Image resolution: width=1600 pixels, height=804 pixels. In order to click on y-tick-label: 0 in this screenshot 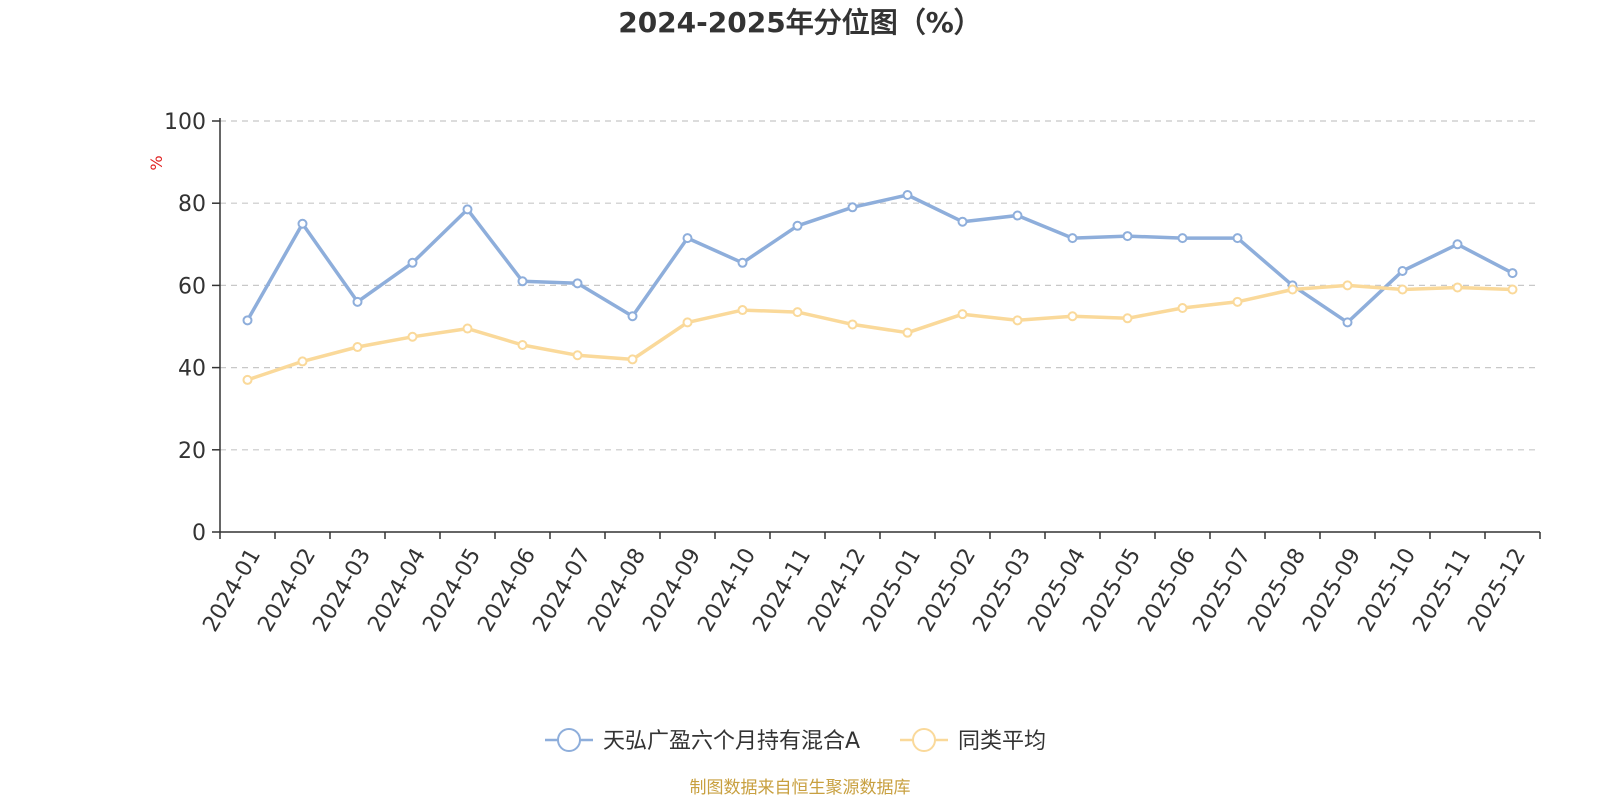, I will do `click(199, 533)`.